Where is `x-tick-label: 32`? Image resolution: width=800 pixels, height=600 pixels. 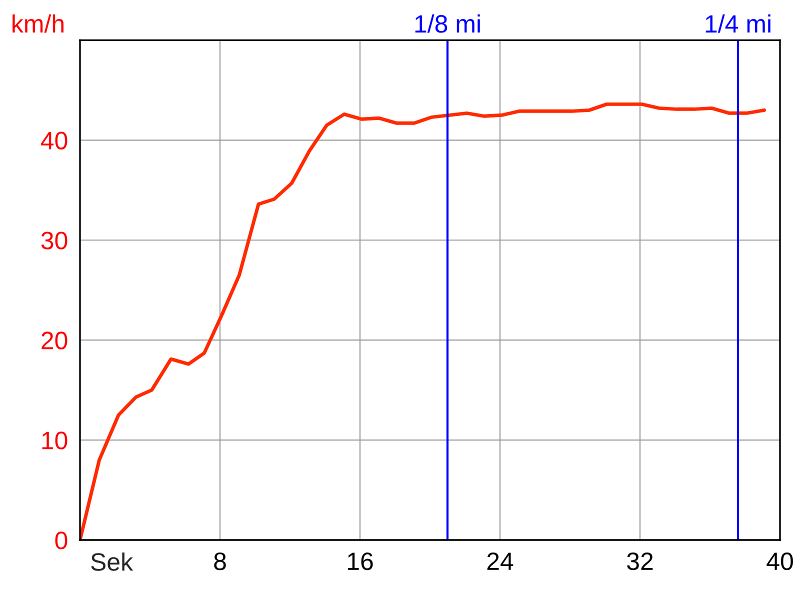
x-tick-label: 32 is located at coordinates (640, 561).